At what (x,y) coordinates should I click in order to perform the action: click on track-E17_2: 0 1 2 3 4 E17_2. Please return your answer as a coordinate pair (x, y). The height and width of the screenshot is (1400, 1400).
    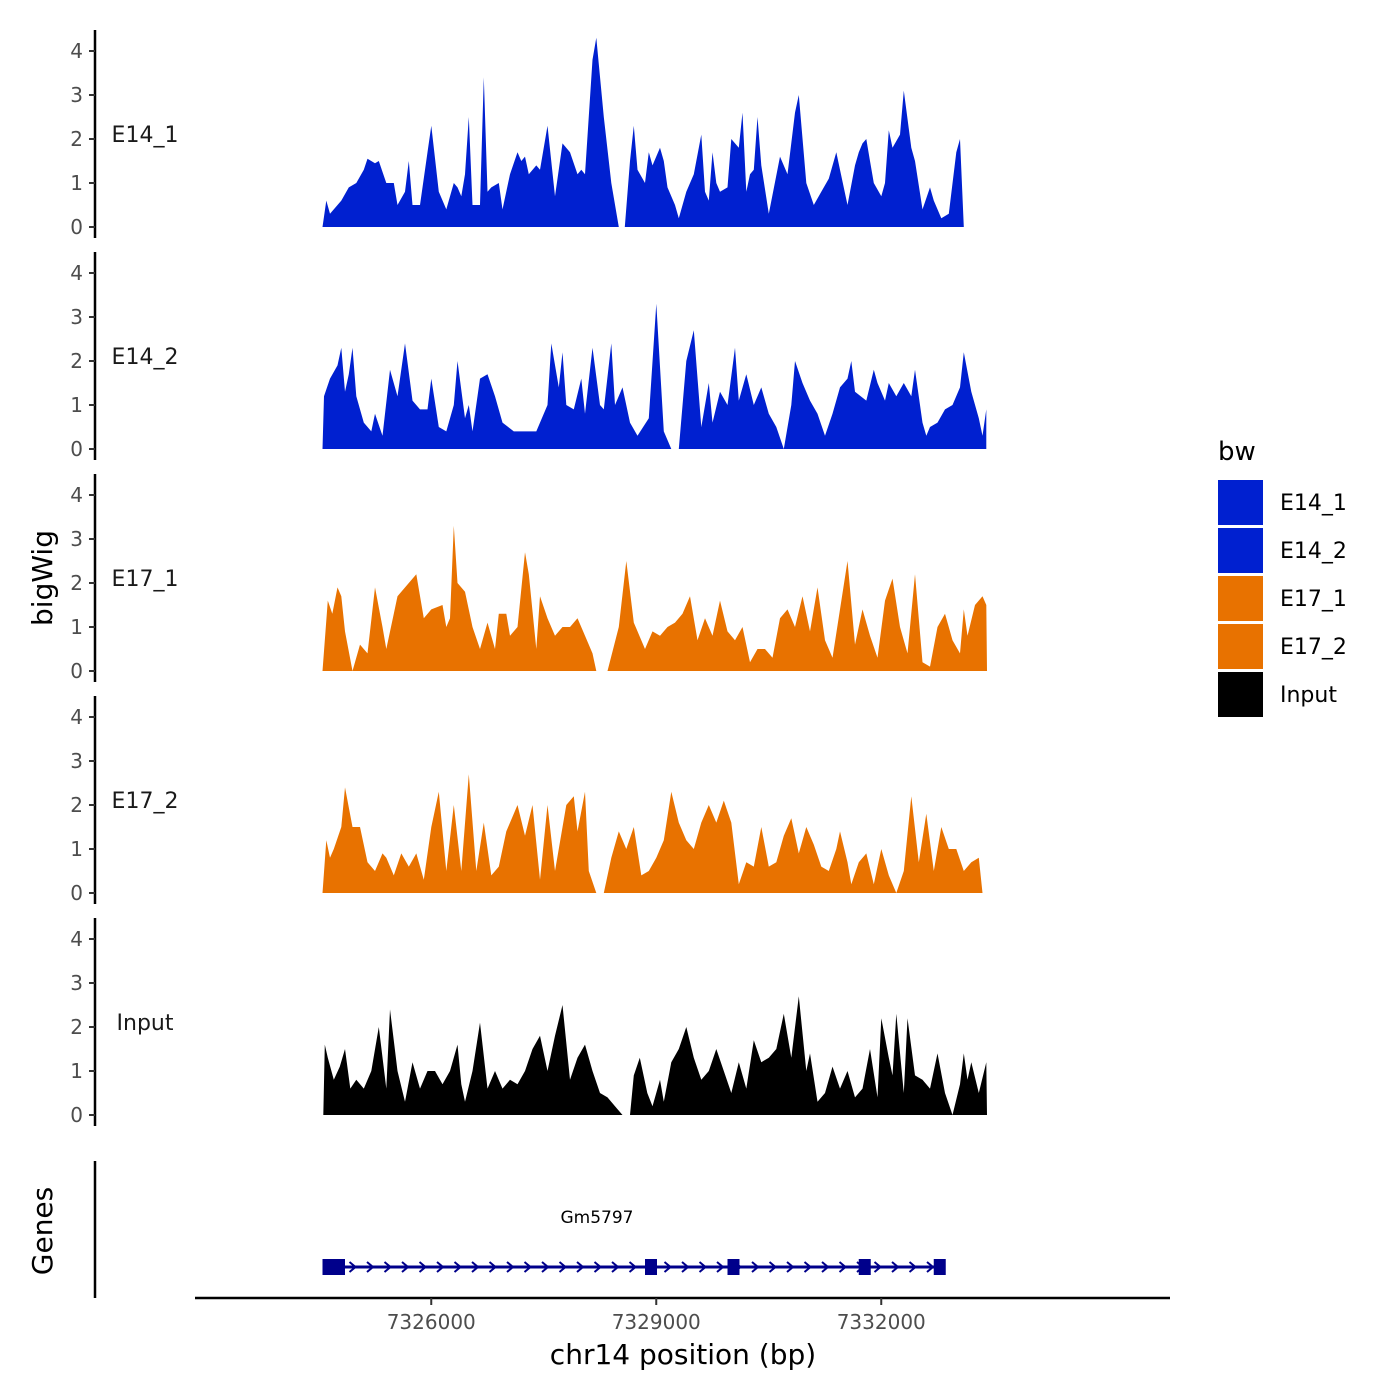
    Looking at the image, I should click on (526, 800).